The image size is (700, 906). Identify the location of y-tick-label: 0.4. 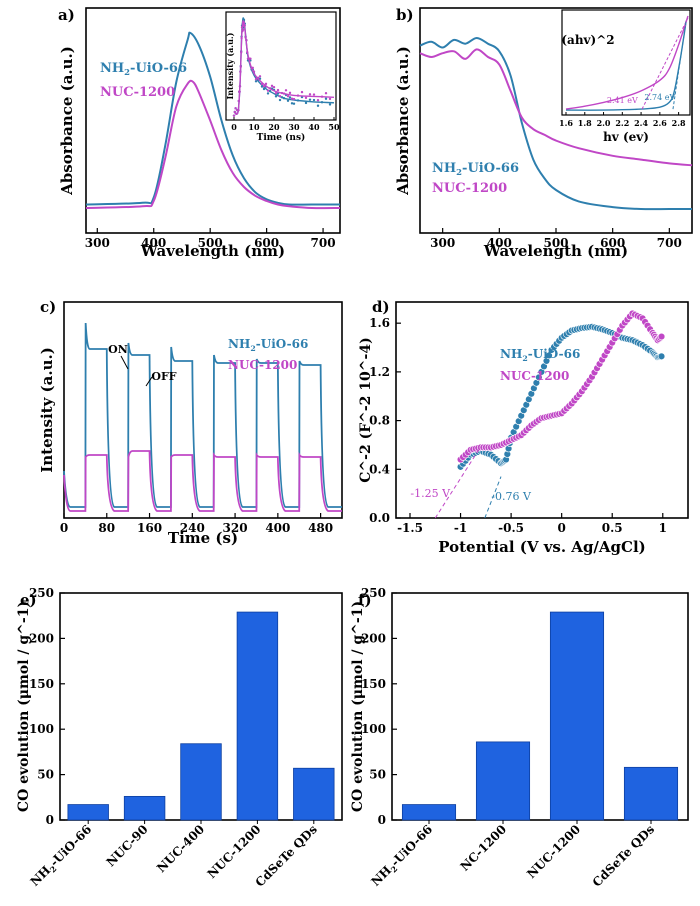
(379, 469).